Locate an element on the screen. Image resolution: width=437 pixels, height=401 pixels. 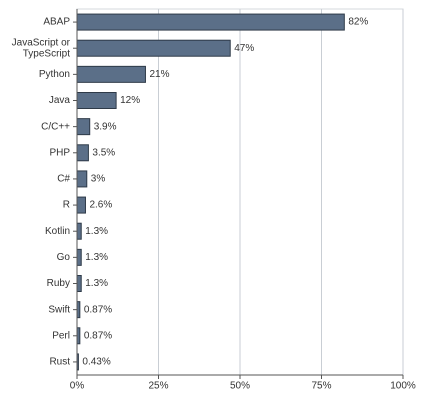
x-tick-label: 50% is located at coordinates (240, 386).